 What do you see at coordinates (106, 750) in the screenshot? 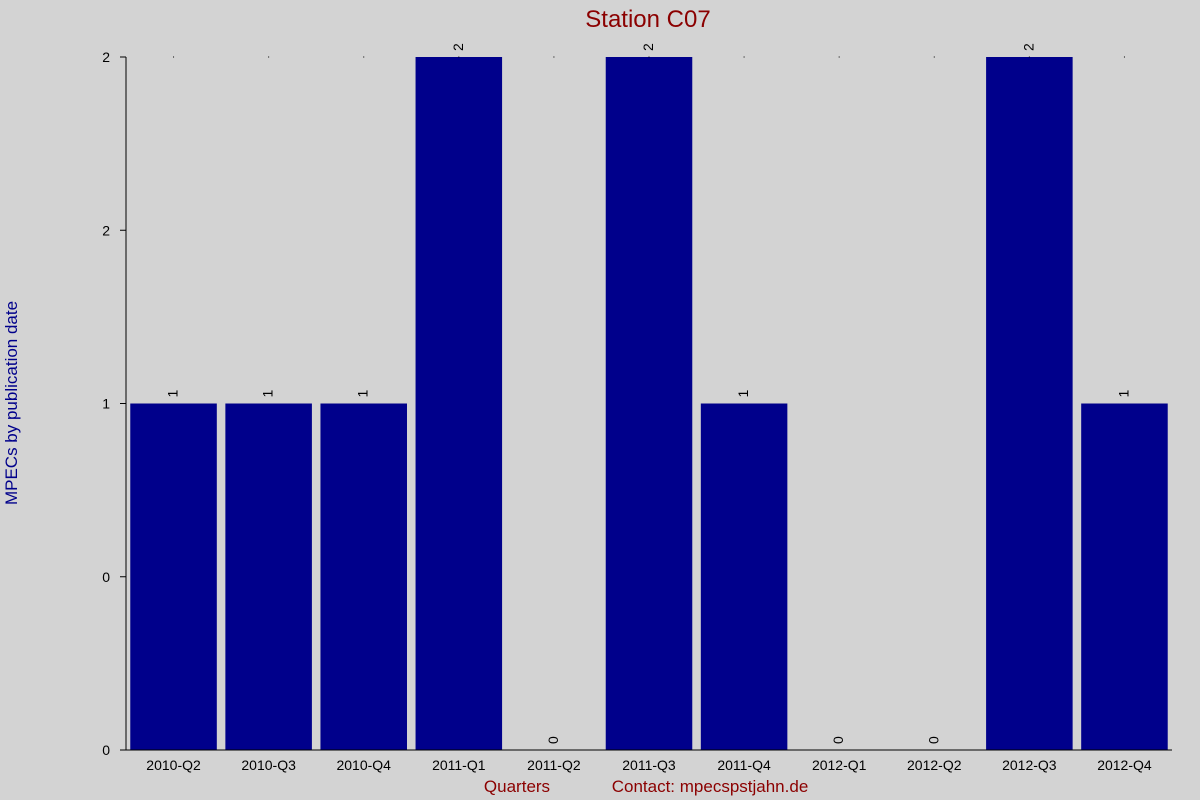
I see `y-tick-label-0: 0` at bounding box center [106, 750].